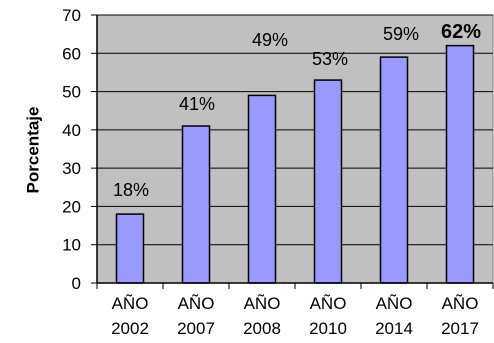 This screenshot has width=494, height=343. Describe the element at coordinates (71, 53) in the screenshot. I see `y-tick-label: 60` at that location.